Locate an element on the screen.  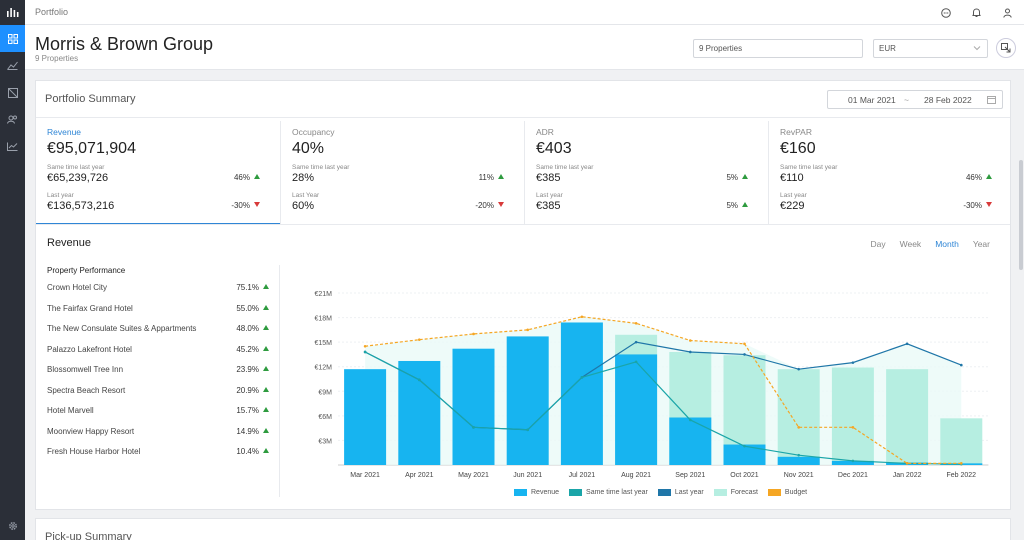
tab-month: Month is located at coordinates (947, 244).